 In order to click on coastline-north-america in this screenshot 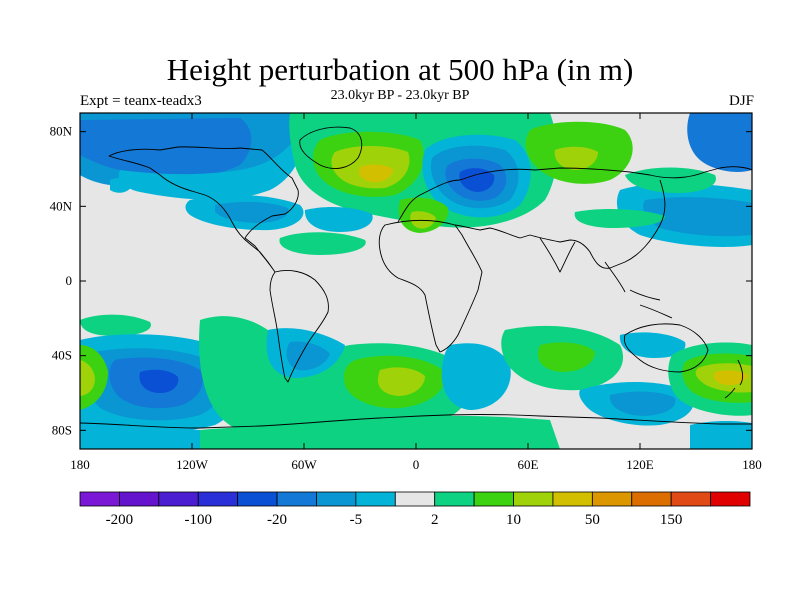, I will do `click(203, 209)`.